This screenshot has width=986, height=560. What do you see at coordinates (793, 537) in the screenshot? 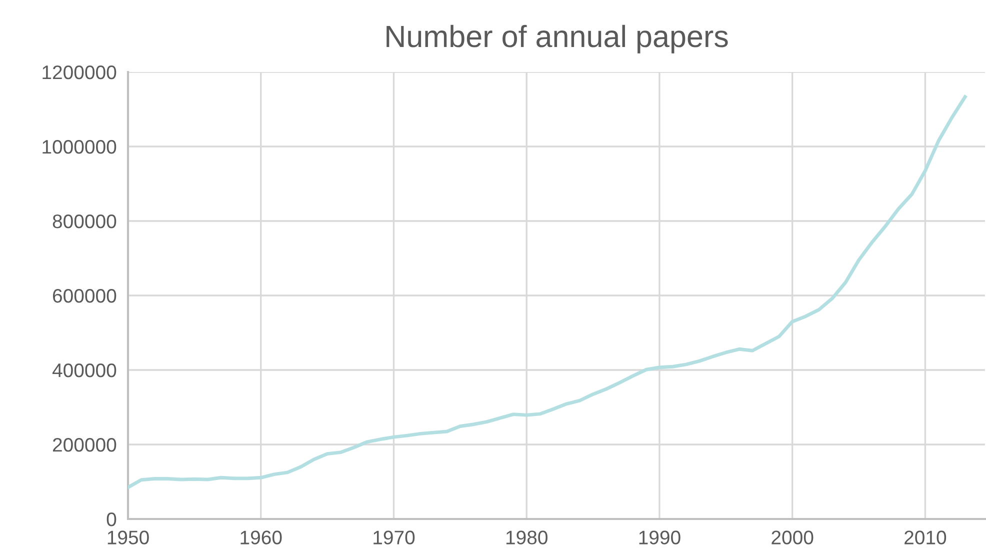
I see `x-tick-label: 2000` at bounding box center [793, 537].